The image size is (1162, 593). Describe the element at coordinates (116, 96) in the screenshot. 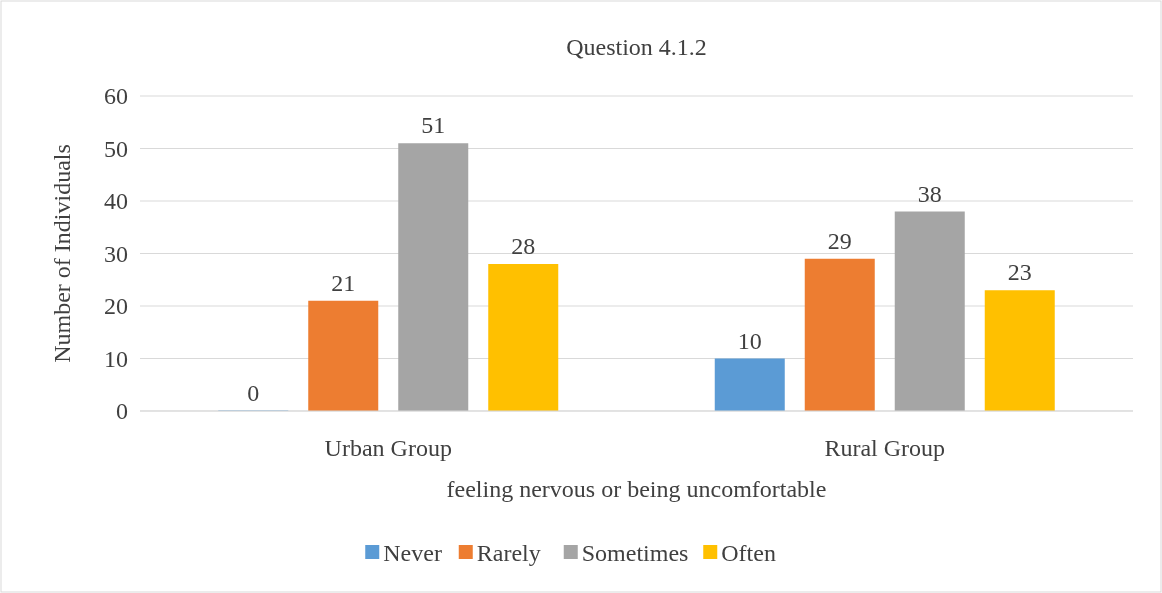

I see `y-tick-label: 60` at that location.